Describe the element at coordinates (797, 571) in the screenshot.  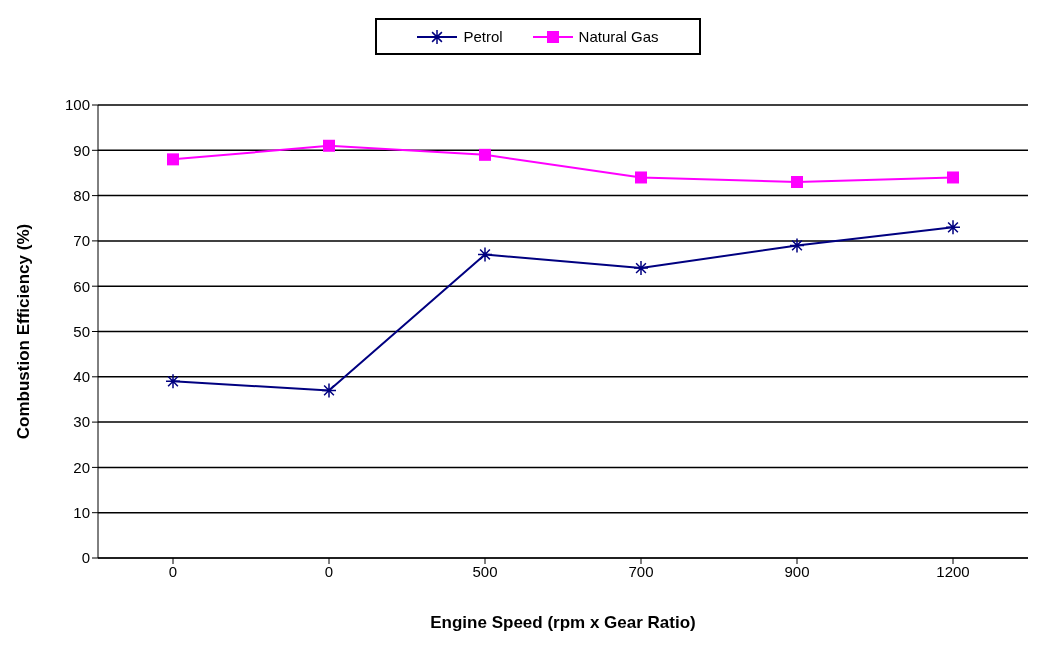
I see `x-tick-label: 900` at that location.